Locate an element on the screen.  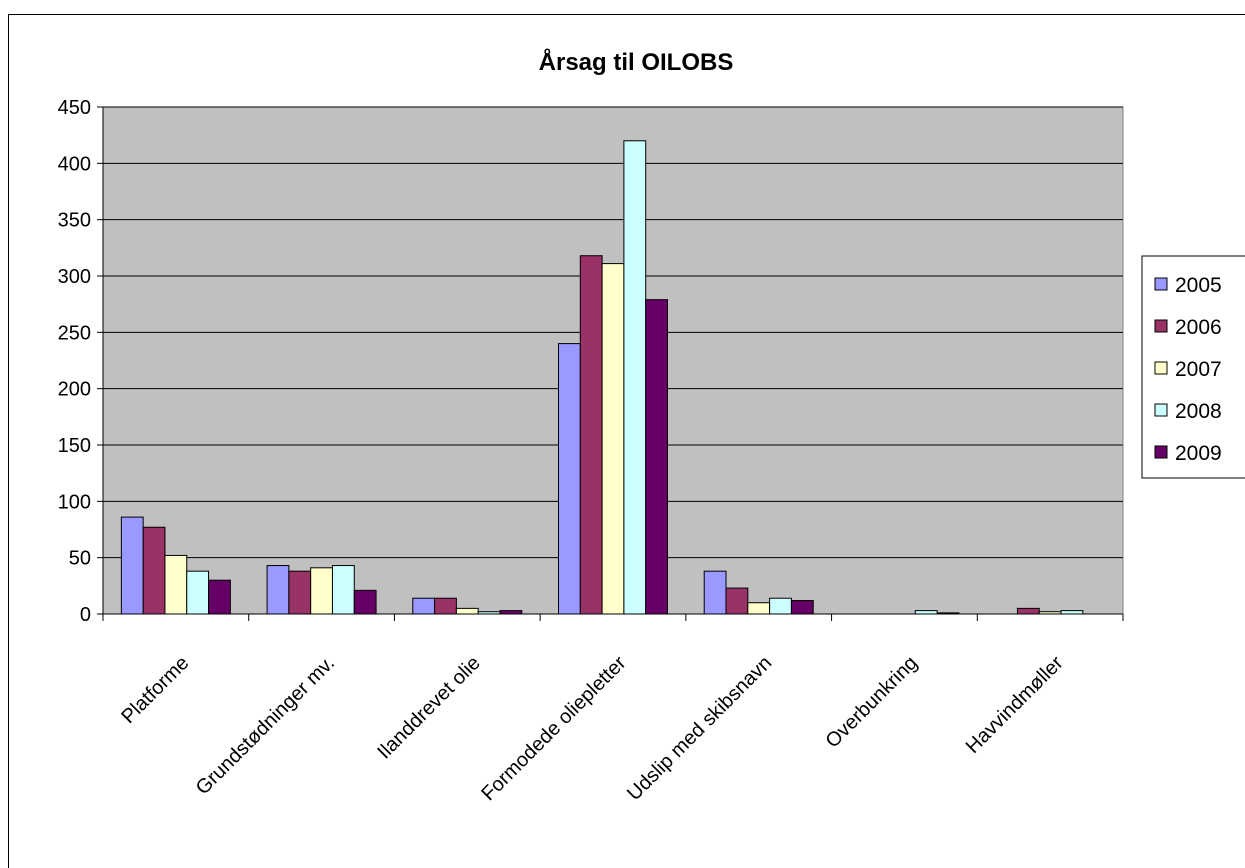
y-tick-label: 200 is located at coordinates (74, 390).